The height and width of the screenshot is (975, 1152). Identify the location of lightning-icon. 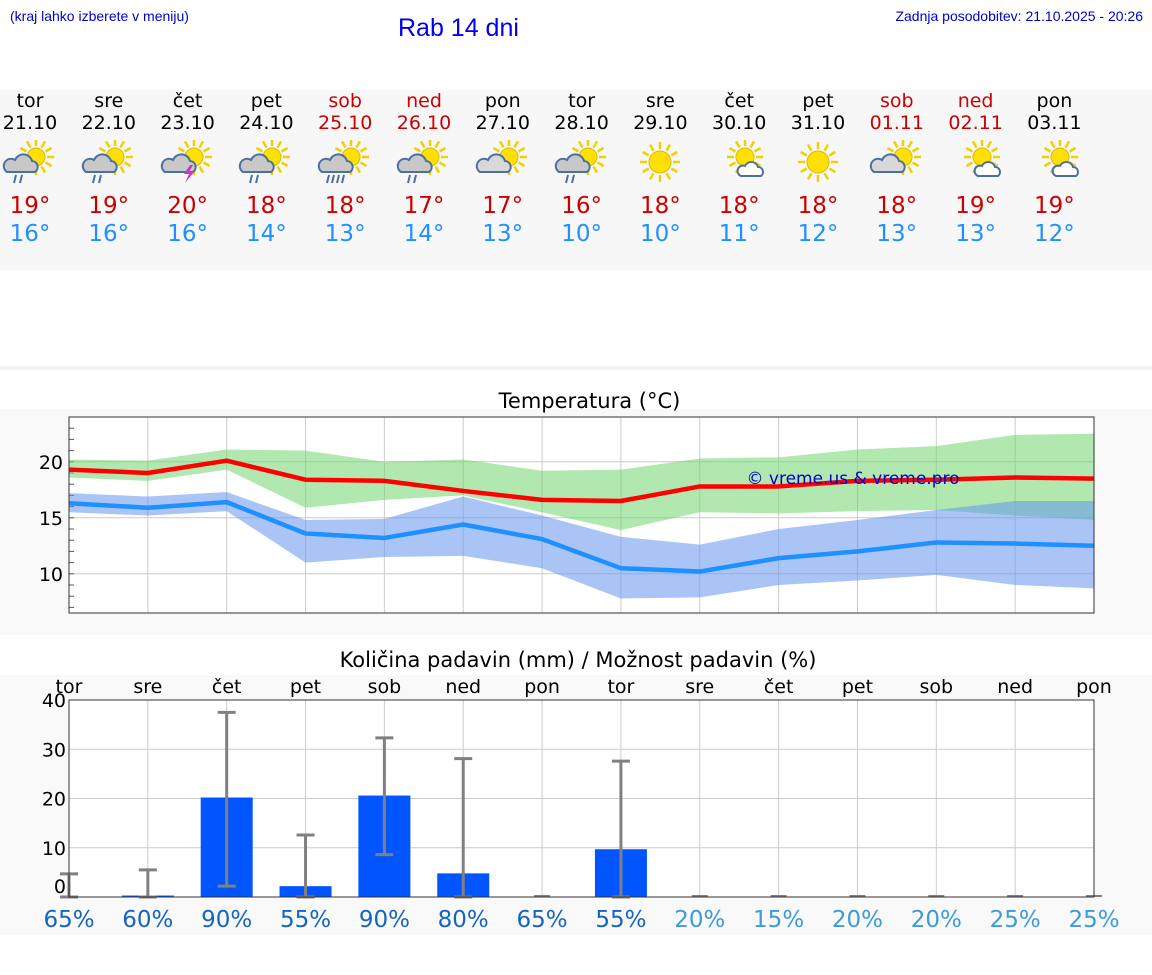
(188, 174).